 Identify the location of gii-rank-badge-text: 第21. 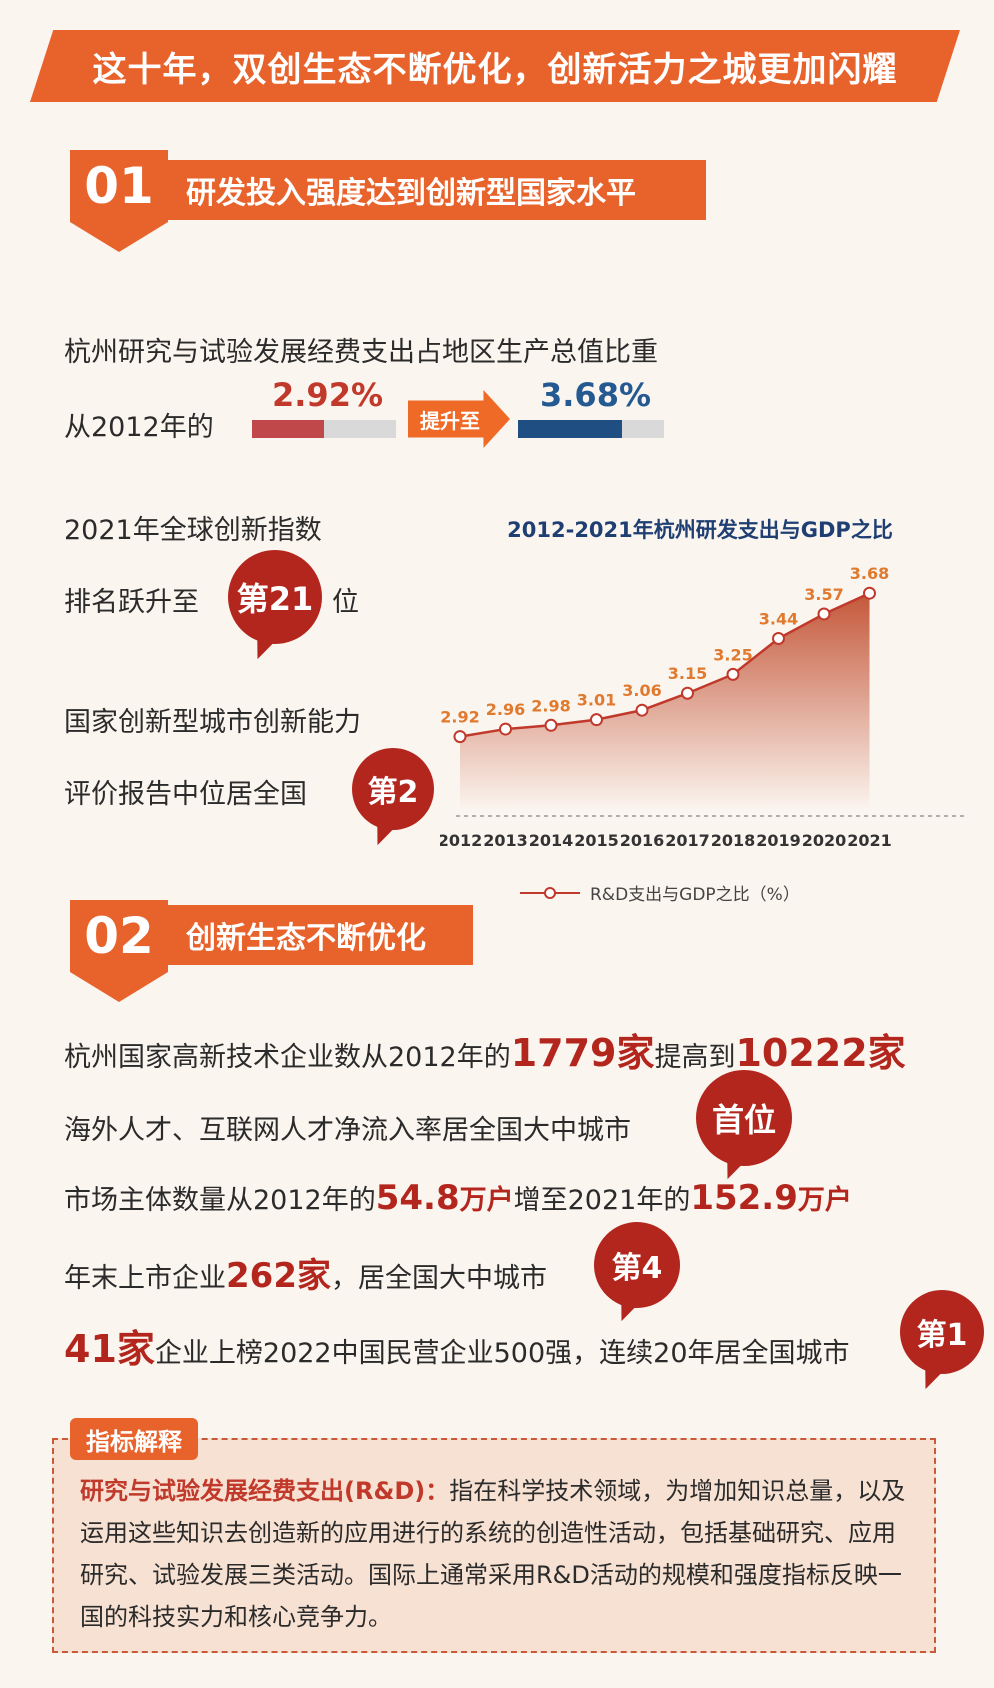
(275, 599).